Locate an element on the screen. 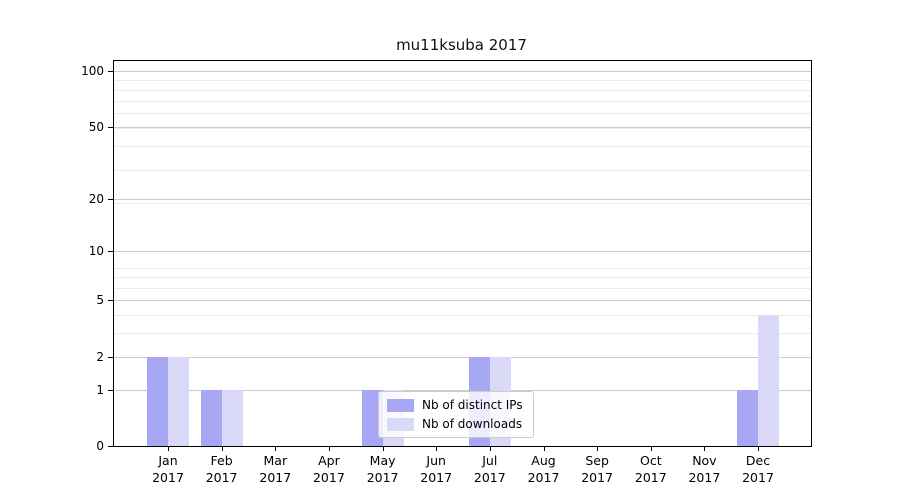  x-tick-label: Jun 2017 is located at coordinates (436, 470).